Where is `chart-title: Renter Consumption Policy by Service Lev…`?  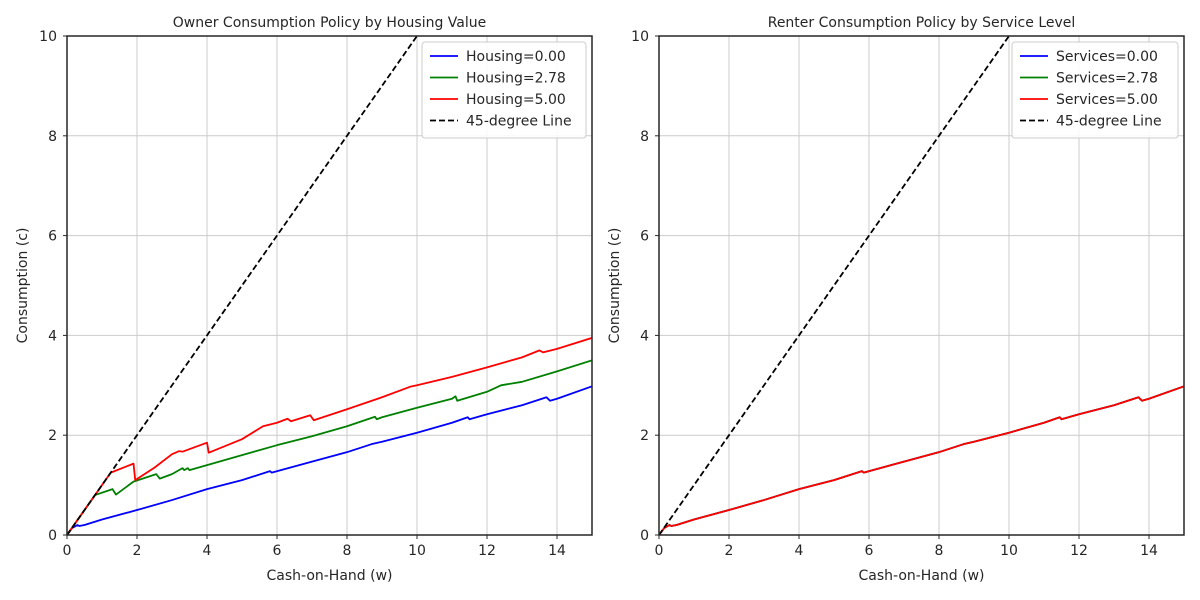
chart-title: Renter Consumption Policy by Service Lev… is located at coordinates (922, 23).